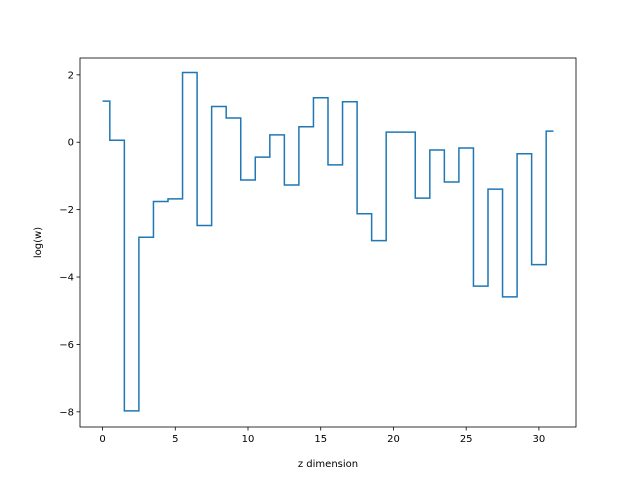 The image size is (640, 480). Describe the element at coordinates (102, 439) in the screenshot. I see `x-tick-label: 0` at that location.